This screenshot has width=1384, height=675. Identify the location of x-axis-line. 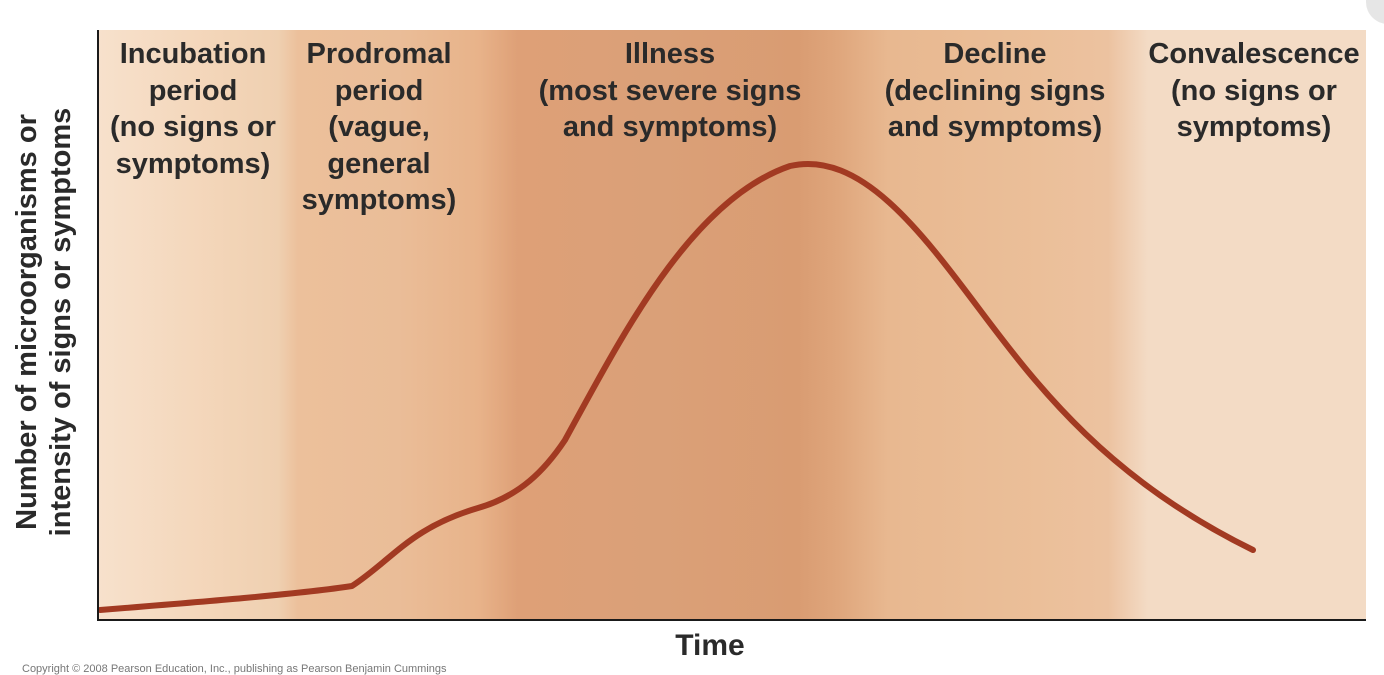
(732, 620).